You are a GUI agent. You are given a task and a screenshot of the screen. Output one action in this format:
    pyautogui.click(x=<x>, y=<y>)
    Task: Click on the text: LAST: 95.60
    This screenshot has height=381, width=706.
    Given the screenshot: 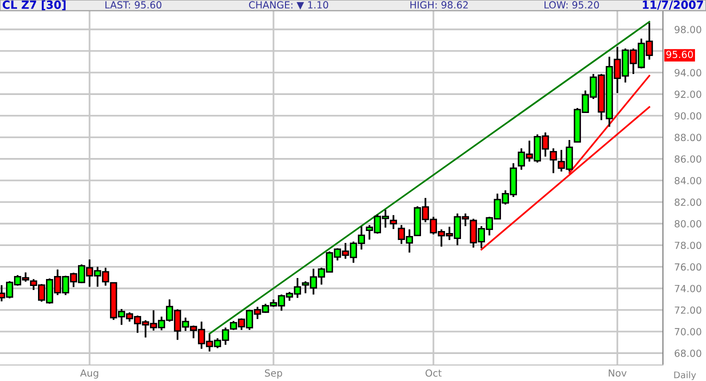 What is the action you would take?
    pyautogui.click(x=133, y=5)
    